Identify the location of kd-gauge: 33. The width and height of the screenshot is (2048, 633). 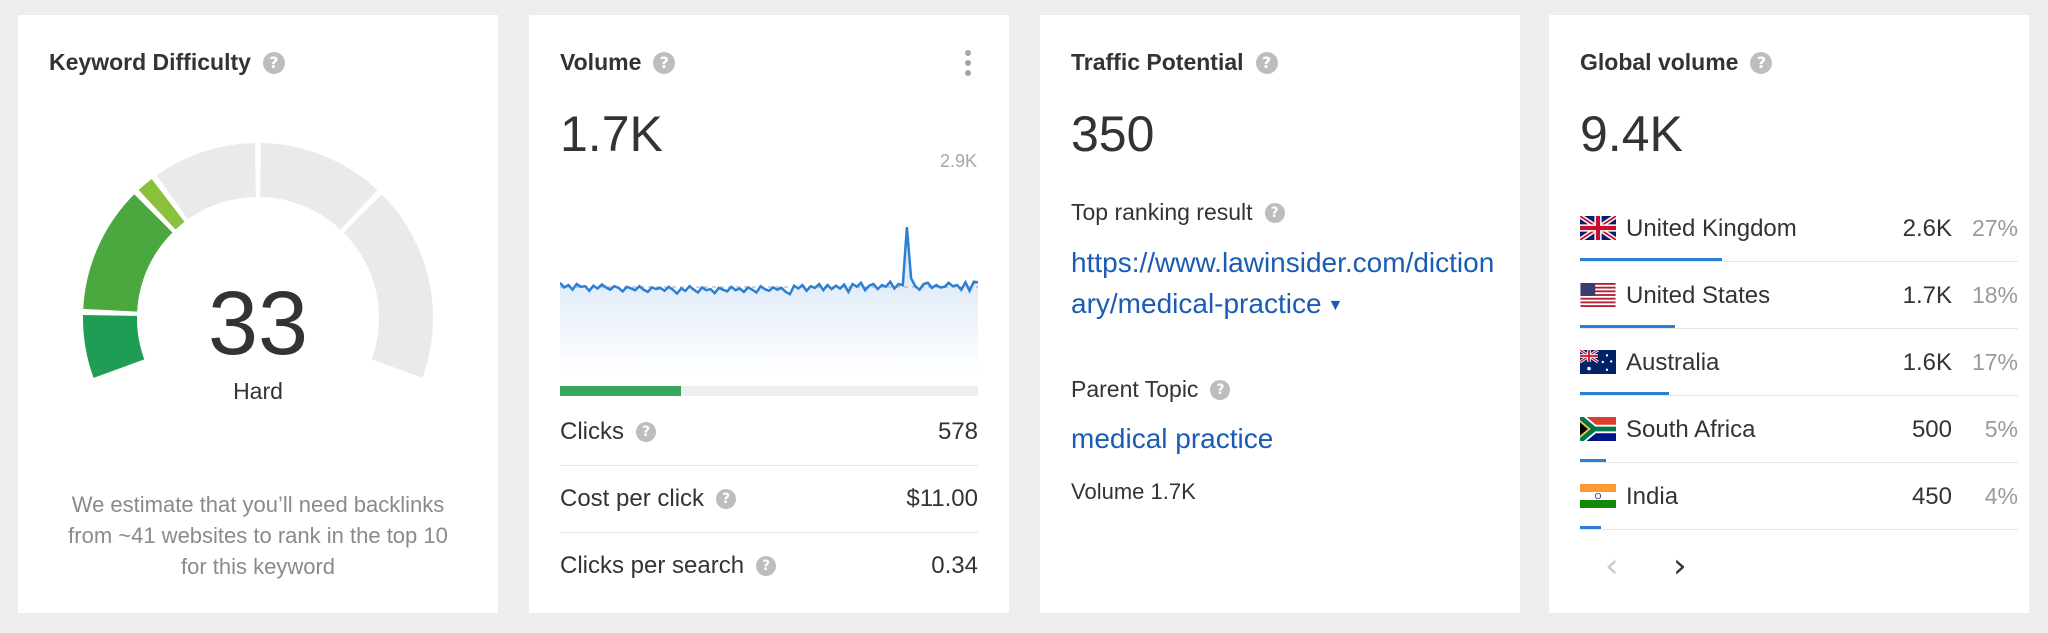
(258, 260).